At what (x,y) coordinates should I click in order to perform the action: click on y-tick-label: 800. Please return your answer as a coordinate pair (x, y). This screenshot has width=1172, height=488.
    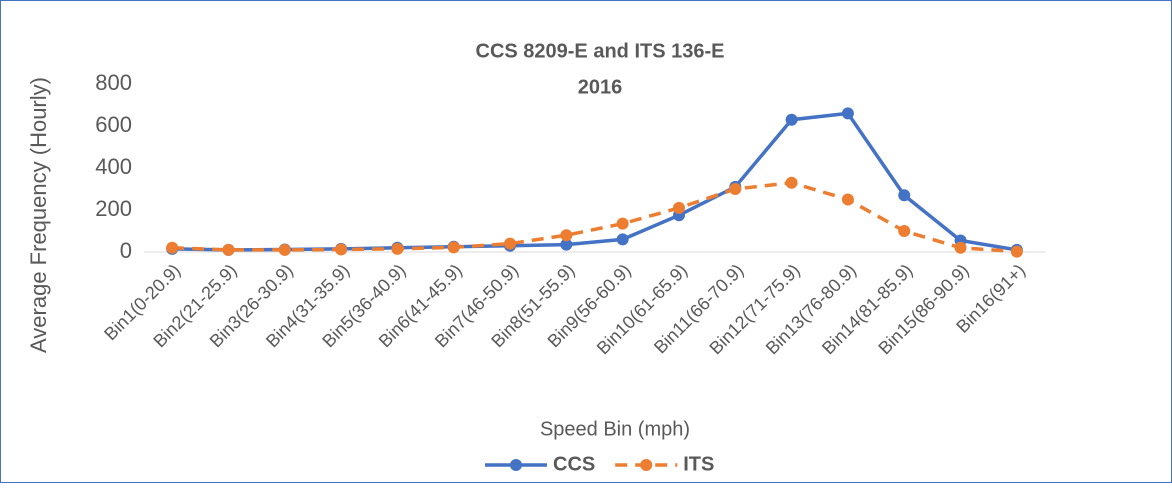
    Looking at the image, I should click on (113, 82).